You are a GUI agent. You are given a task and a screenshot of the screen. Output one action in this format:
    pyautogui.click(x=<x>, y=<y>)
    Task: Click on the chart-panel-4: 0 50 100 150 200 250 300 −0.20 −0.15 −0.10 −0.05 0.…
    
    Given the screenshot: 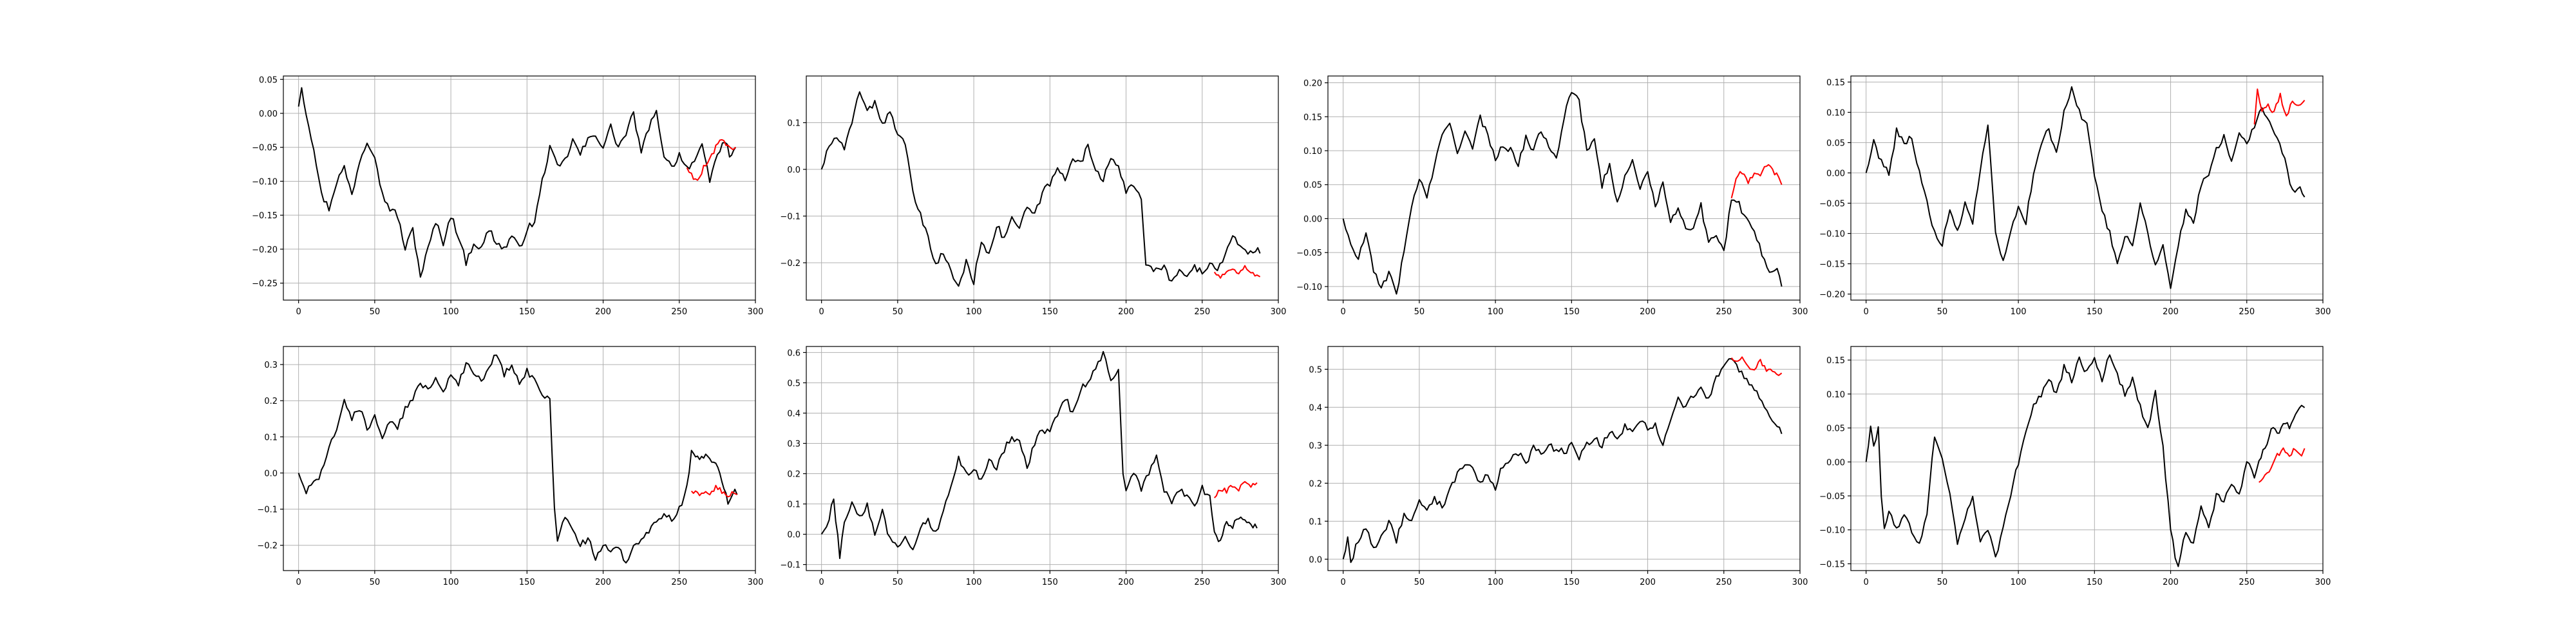 What is the action you would take?
    pyautogui.click(x=2075, y=196)
    